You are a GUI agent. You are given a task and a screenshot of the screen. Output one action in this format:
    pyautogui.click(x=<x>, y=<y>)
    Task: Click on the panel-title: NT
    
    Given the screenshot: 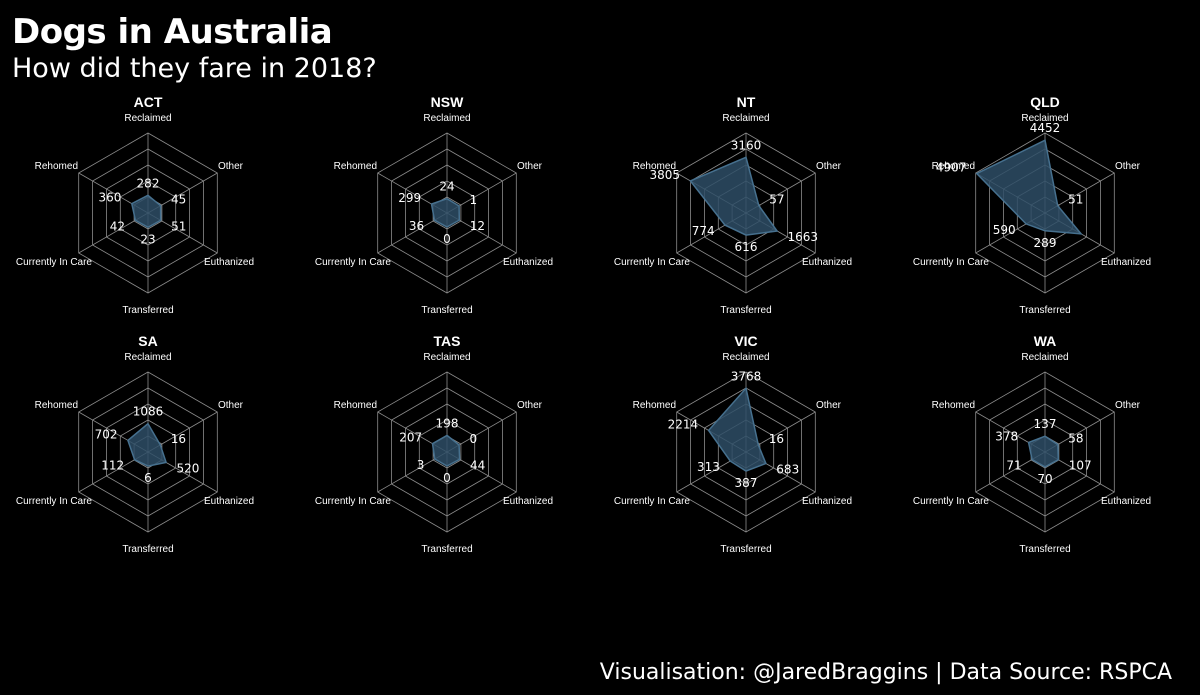 What is the action you would take?
    pyautogui.click(x=746, y=102)
    